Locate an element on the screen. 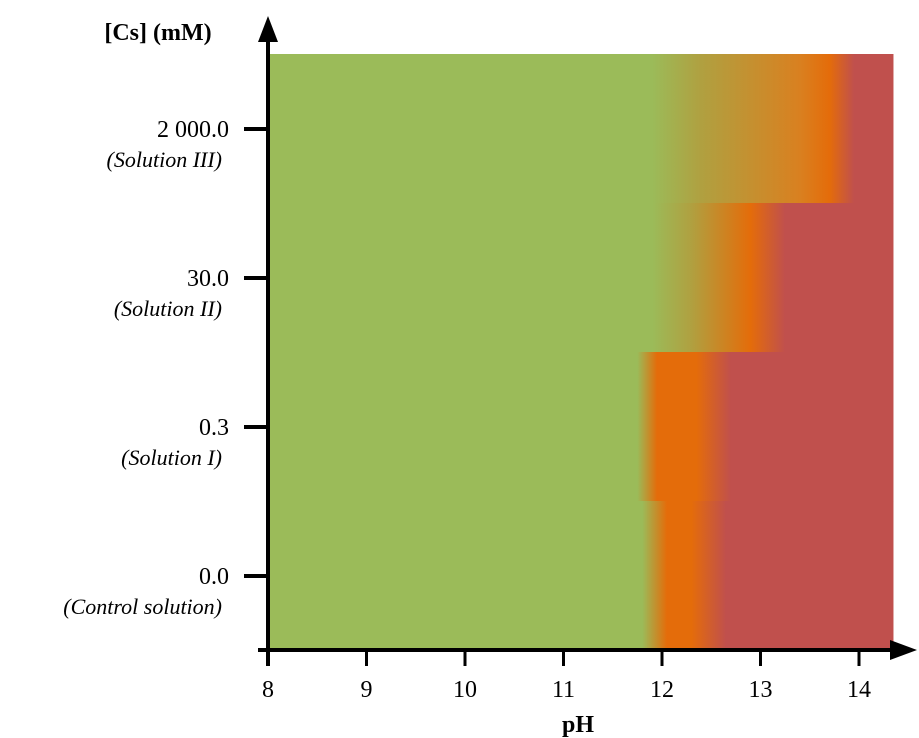 This screenshot has width=919, height=738. x-tick-label: 14 is located at coordinates (859, 690).